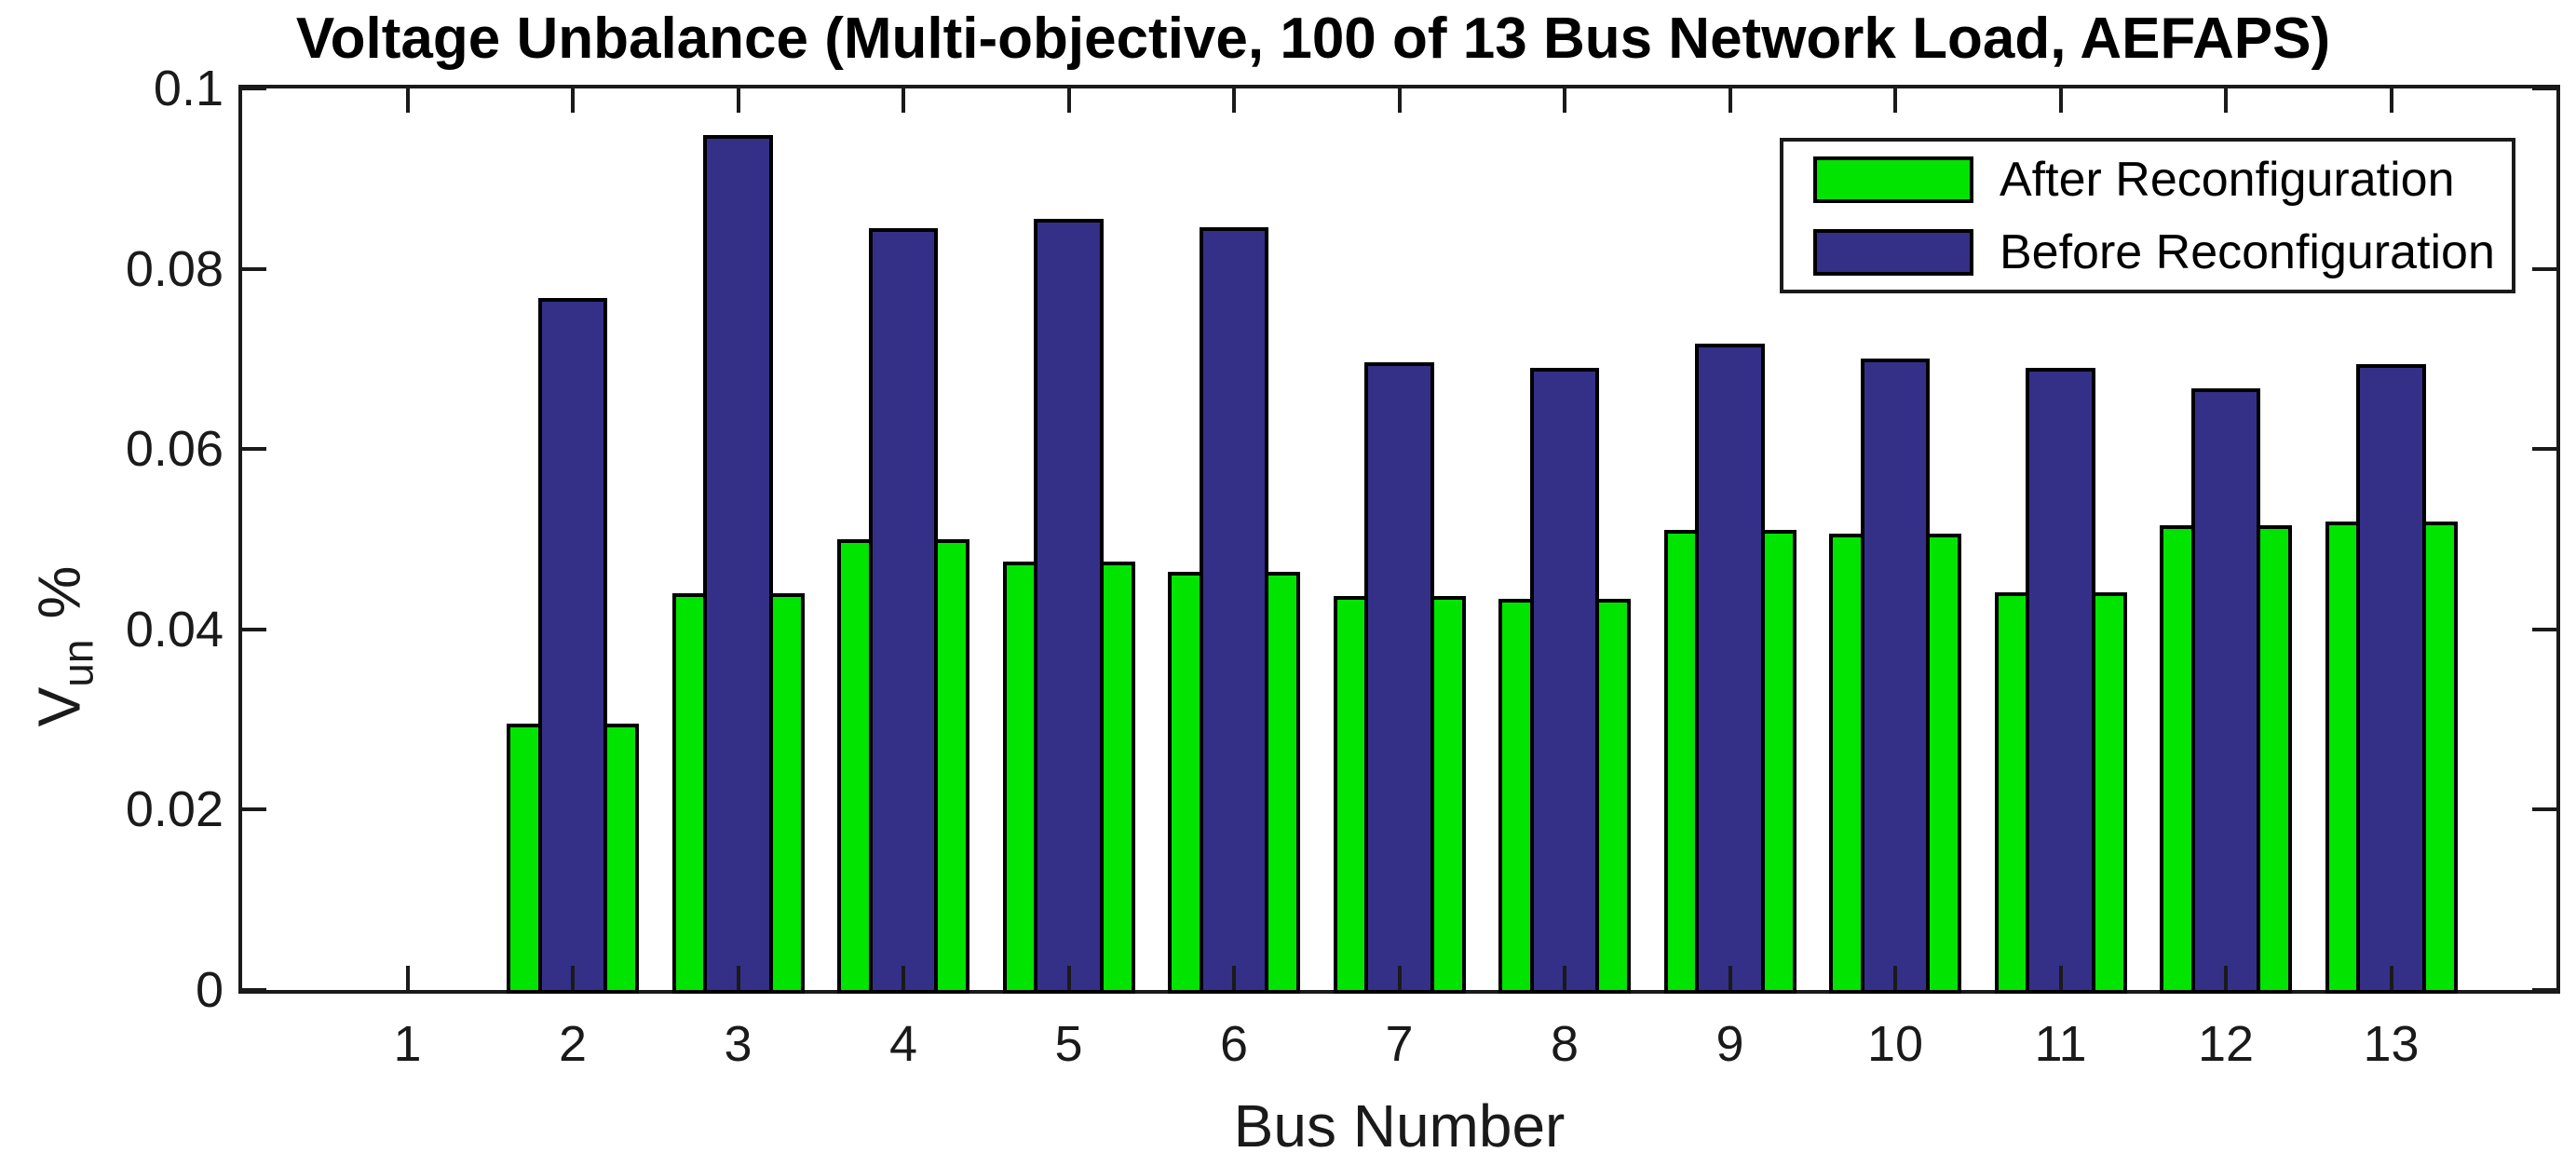 The image size is (2576, 1166). Describe the element at coordinates (1399, 1126) in the screenshot. I see `x-axis-label: Bus Number` at that location.